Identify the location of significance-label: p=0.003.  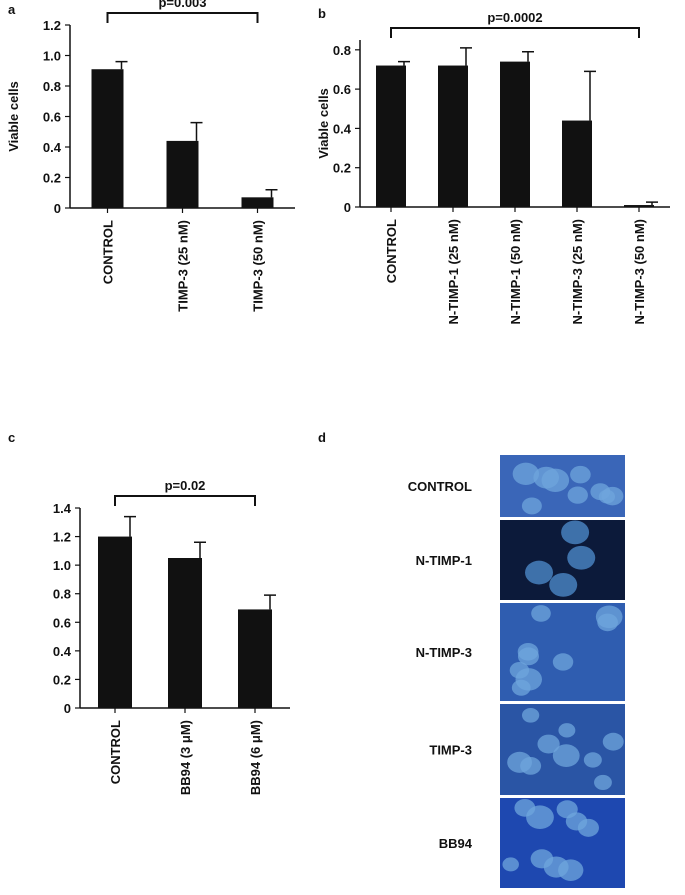
(182, 5).